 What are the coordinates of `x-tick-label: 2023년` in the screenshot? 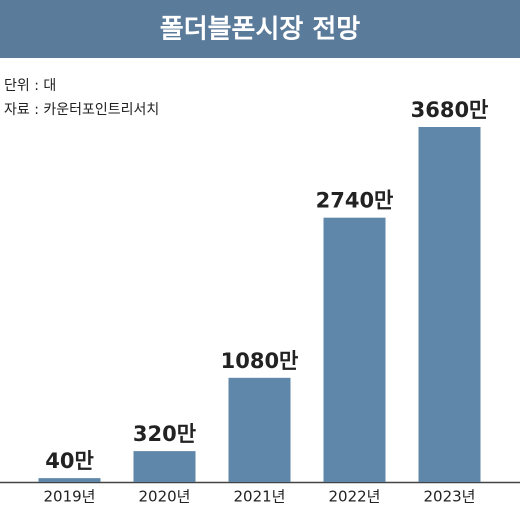 It's located at (450, 497).